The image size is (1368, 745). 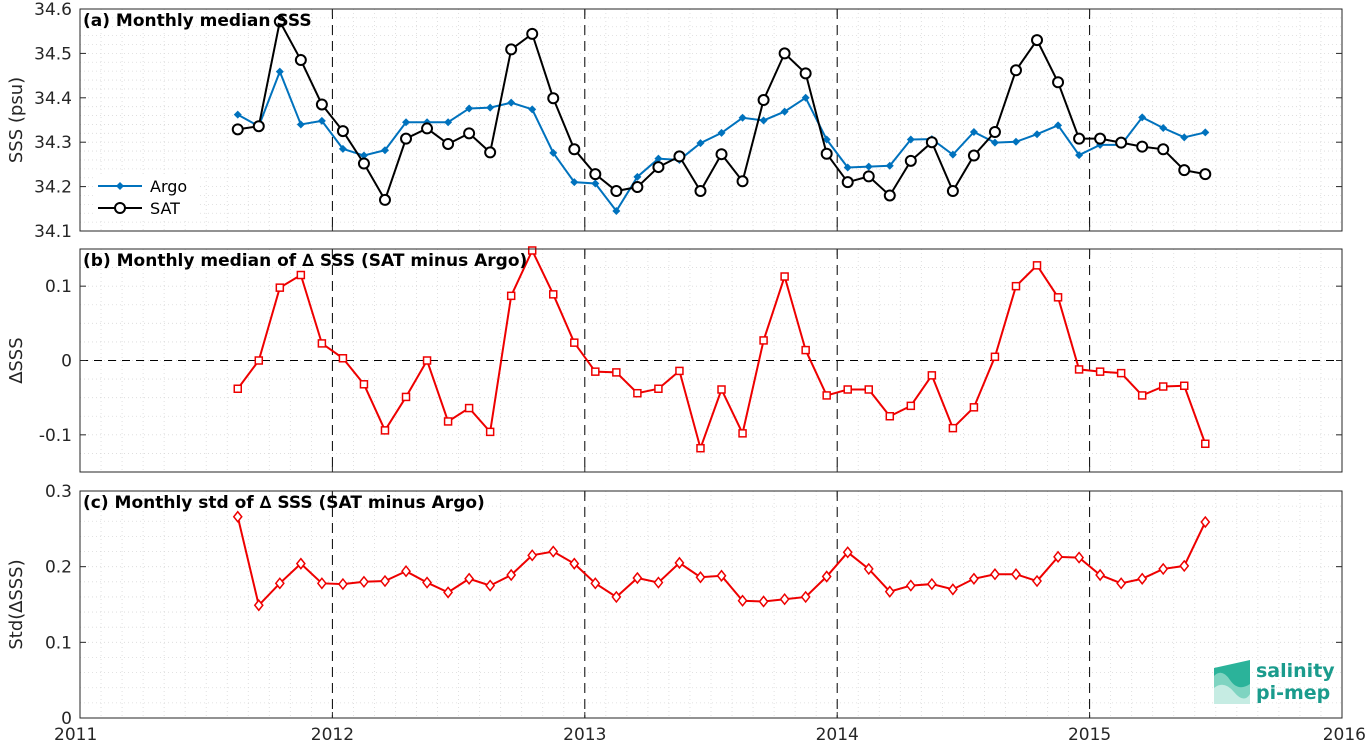 I want to click on x-tick-label: 2013, so click(x=584, y=735).